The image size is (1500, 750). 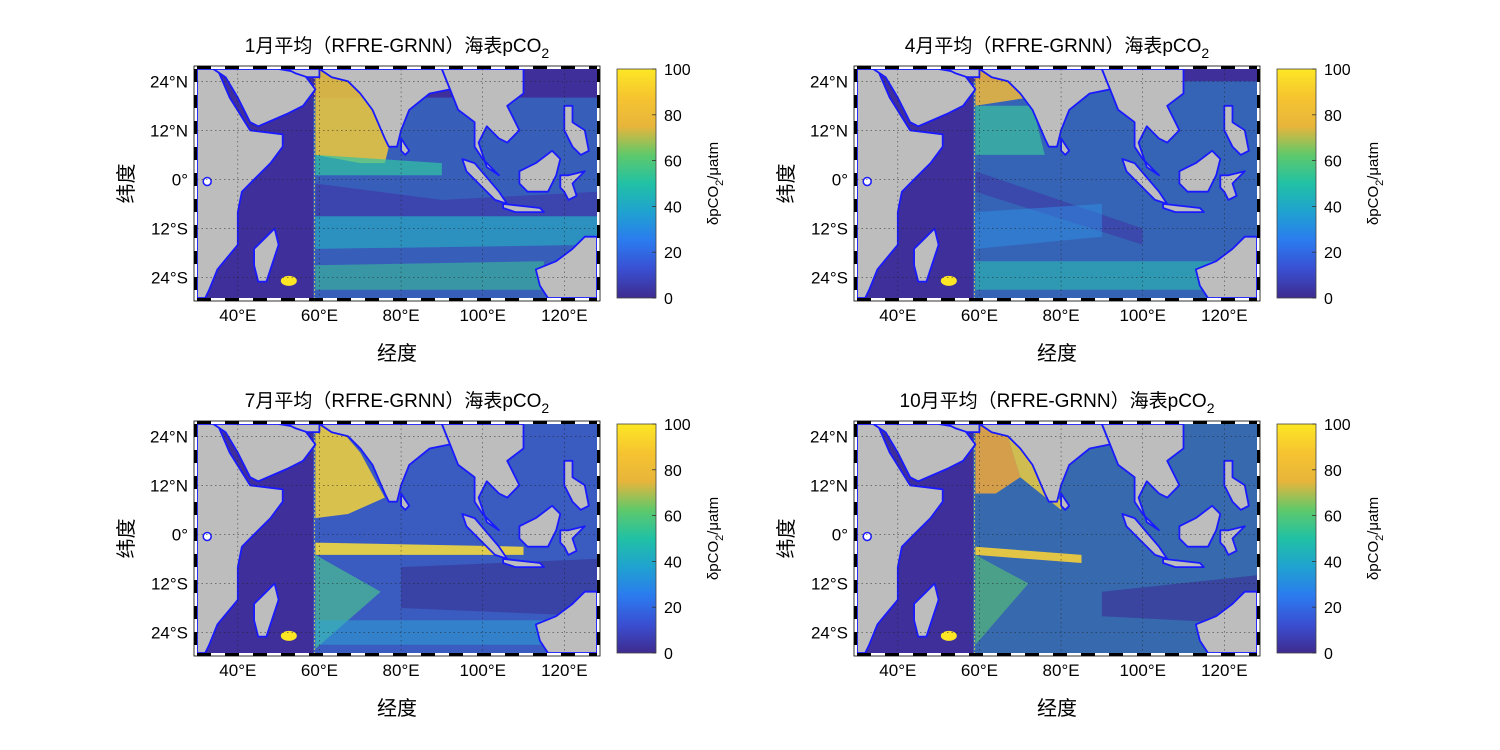 What do you see at coordinates (1328, 299) in the screenshot?
I see `colorbar-tick-label: 0` at bounding box center [1328, 299].